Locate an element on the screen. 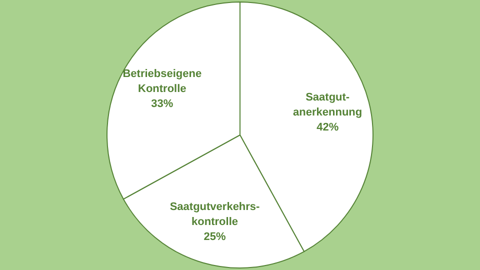 Image resolution: width=480 pixels, height=270 pixels. data-label: 33% is located at coordinates (162, 104).